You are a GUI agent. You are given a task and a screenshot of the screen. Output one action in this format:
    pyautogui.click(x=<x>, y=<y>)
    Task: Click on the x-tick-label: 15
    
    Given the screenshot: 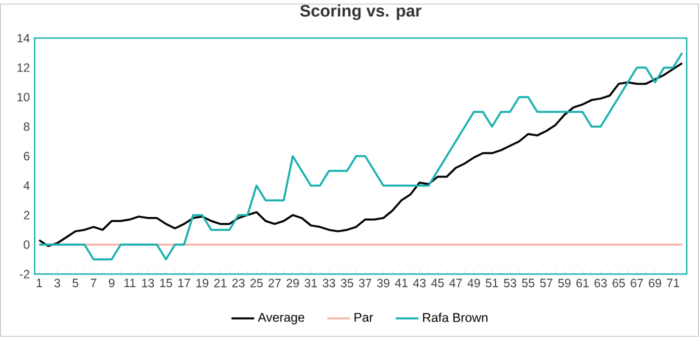 What is the action you would take?
    pyautogui.click(x=166, y=283)
    